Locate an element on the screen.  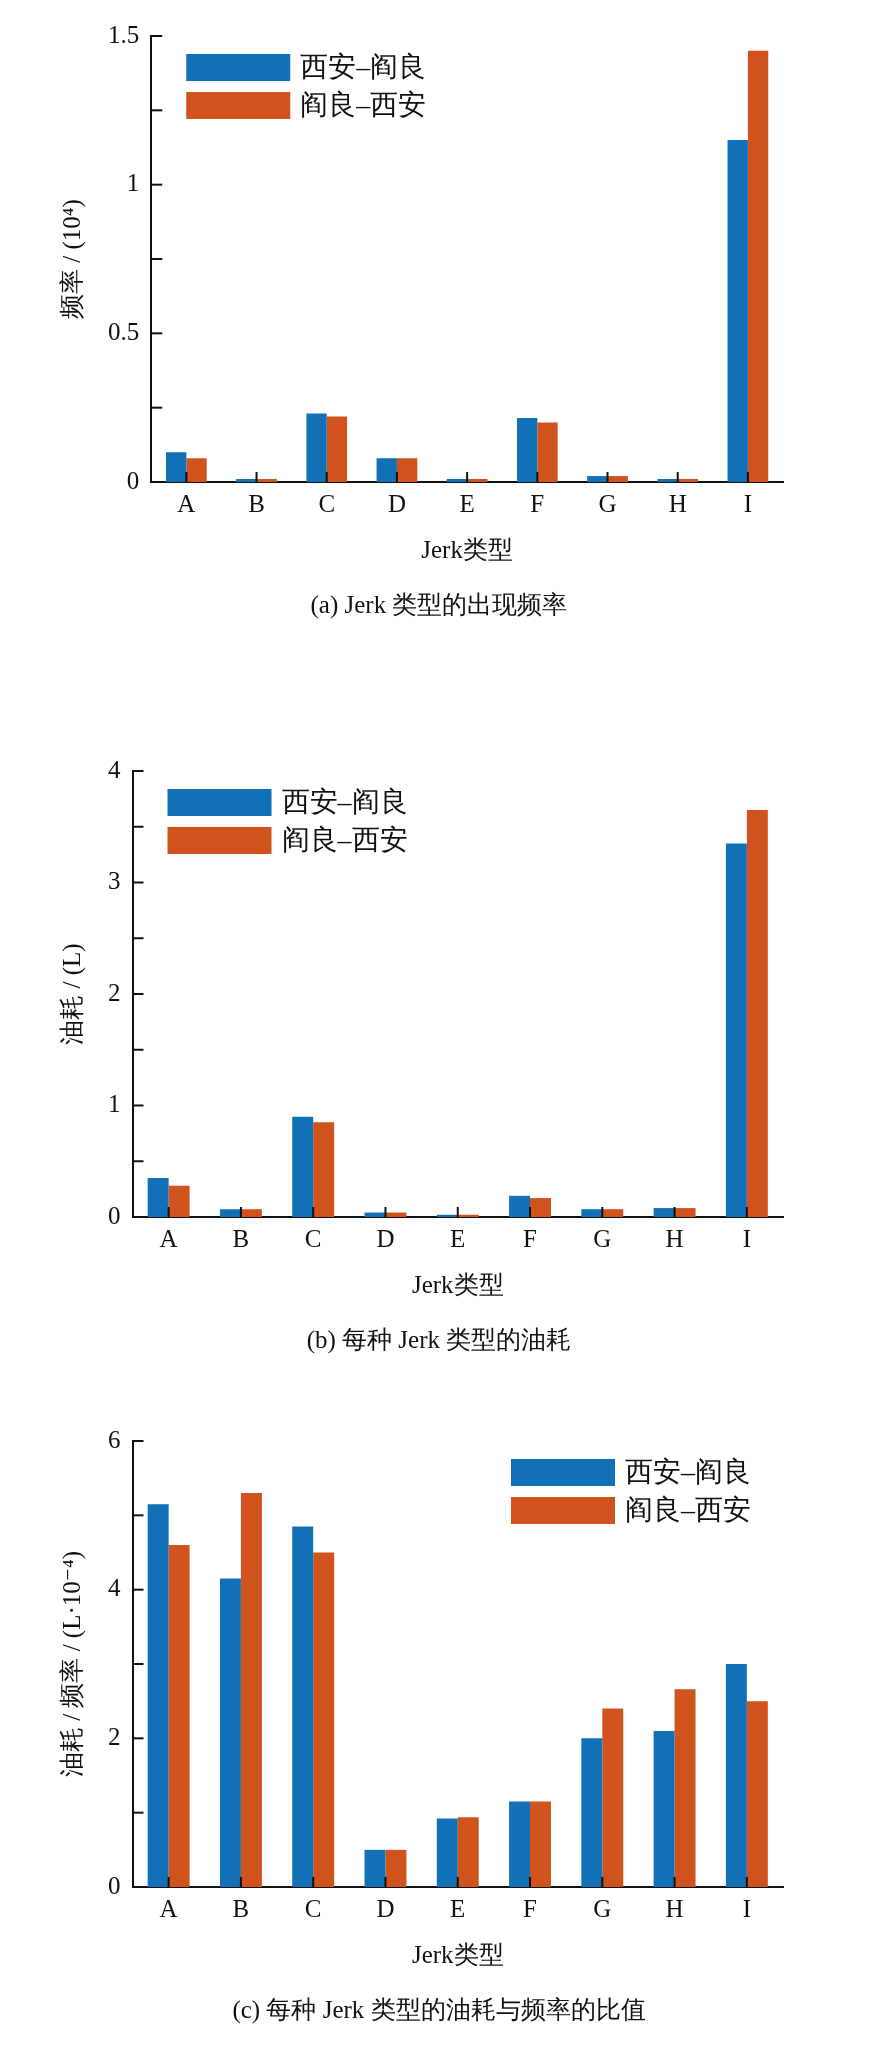
text: (a) Jerk 类型的出现频率 is located at coordinates (439, 605).